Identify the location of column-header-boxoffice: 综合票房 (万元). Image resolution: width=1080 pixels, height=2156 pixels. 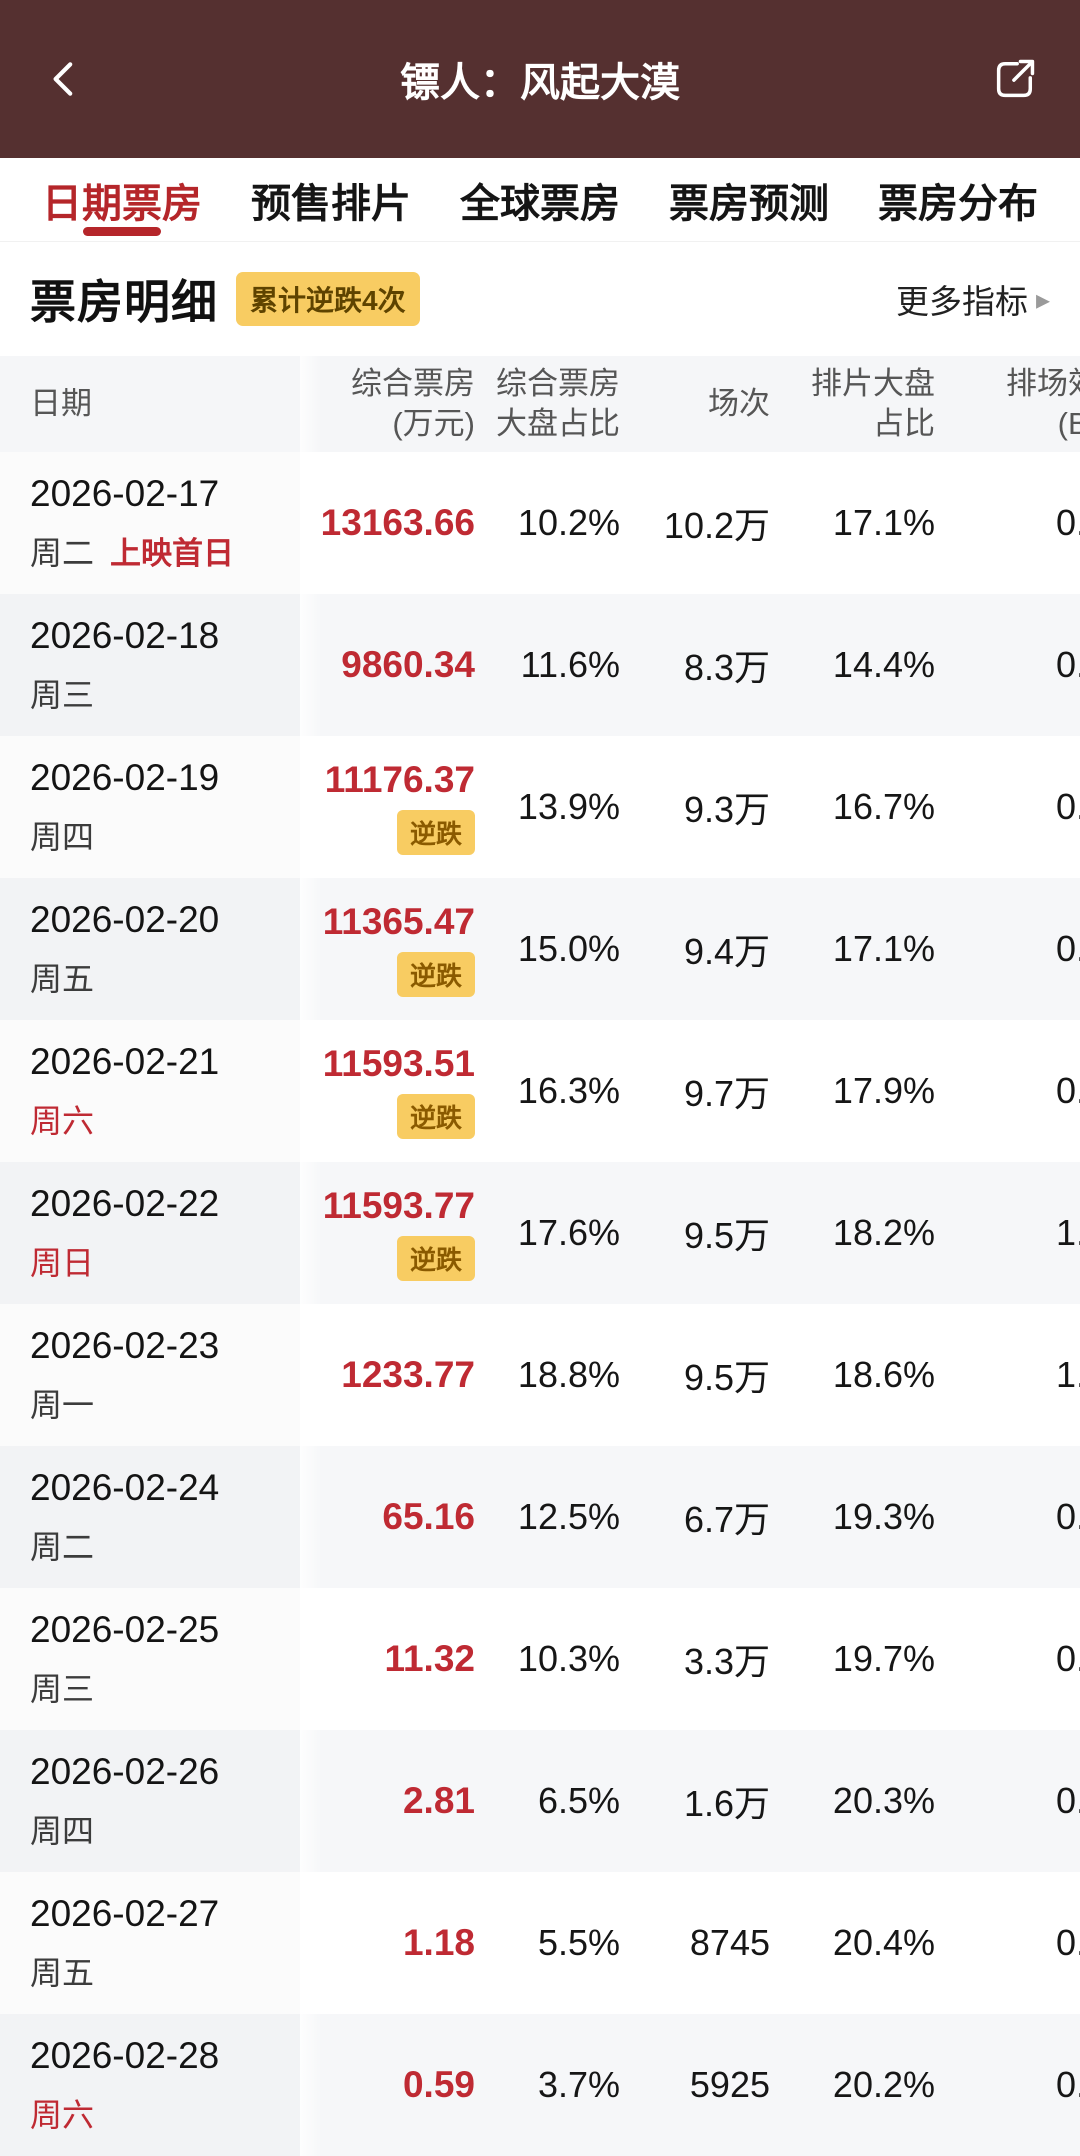
(413, 403).